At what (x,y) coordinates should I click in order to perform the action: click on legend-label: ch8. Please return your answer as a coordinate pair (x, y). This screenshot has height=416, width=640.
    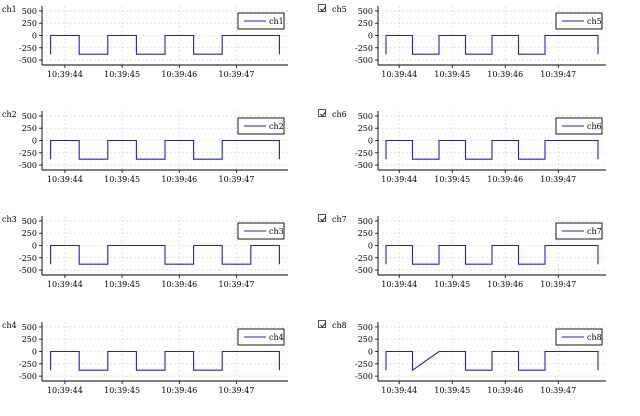
    Looking at the image, I should click on (594, 337).